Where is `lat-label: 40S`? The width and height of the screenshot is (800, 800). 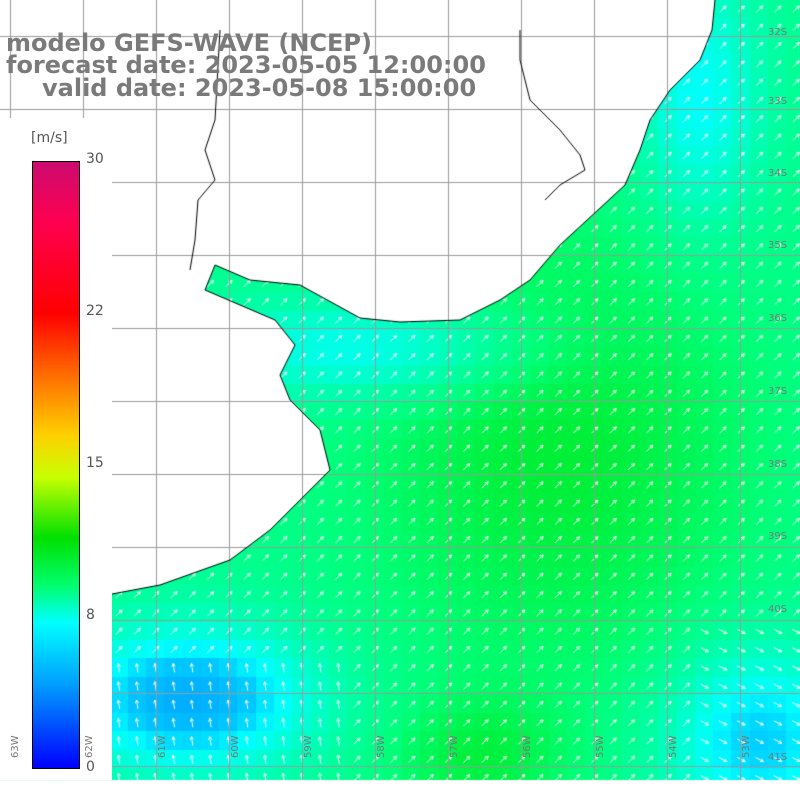
lat-label: 40S is located at coordinates (778, 609).